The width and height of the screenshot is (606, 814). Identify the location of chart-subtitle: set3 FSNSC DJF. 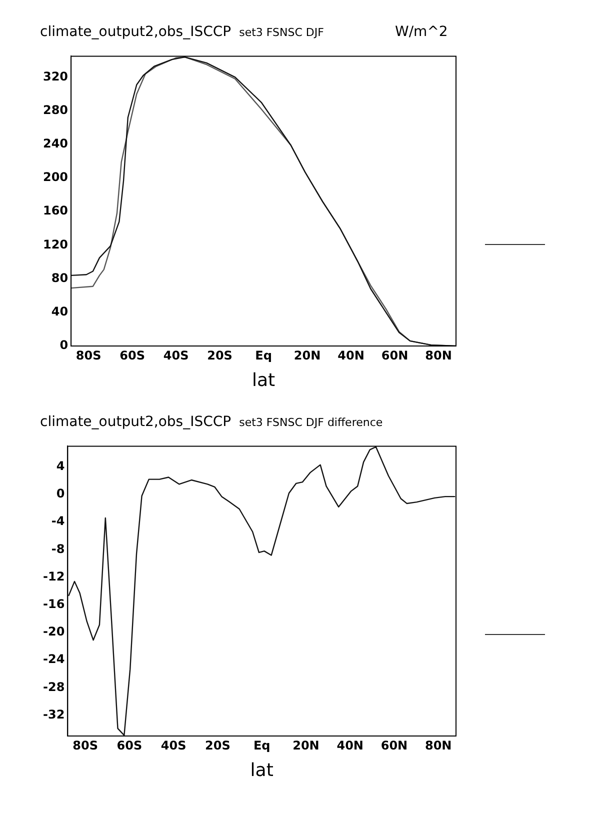
(281, 32).